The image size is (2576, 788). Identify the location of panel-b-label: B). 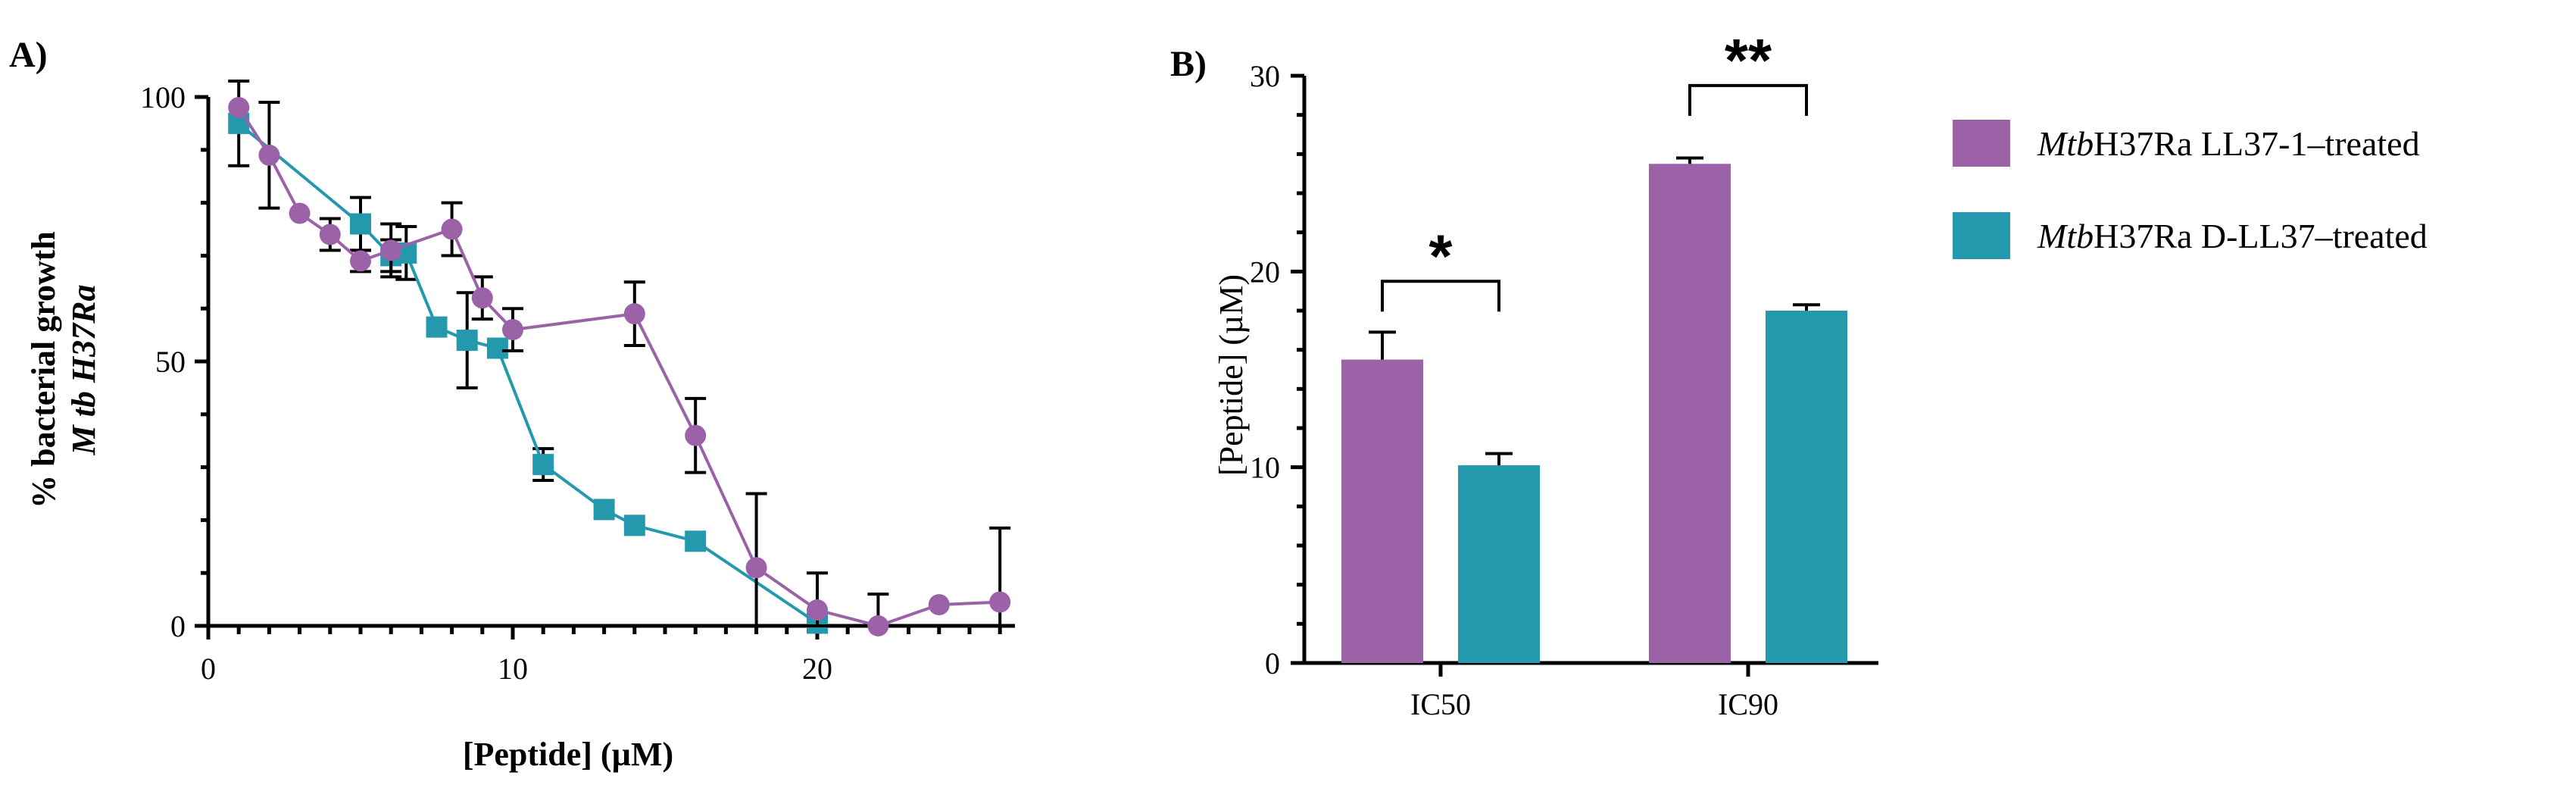
(1189, 64).